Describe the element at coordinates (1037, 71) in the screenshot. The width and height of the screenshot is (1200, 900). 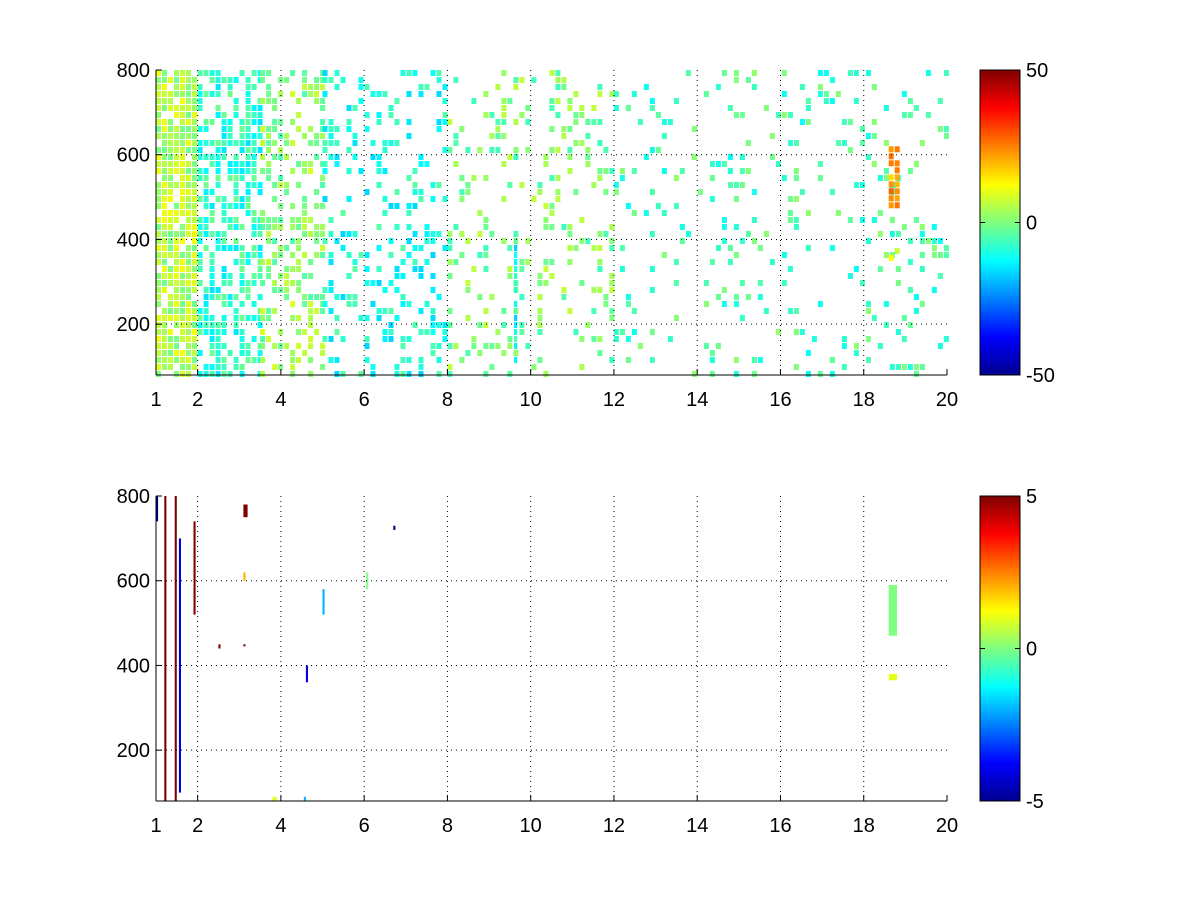
I see `colorbar-tick-label: 50` at that location.